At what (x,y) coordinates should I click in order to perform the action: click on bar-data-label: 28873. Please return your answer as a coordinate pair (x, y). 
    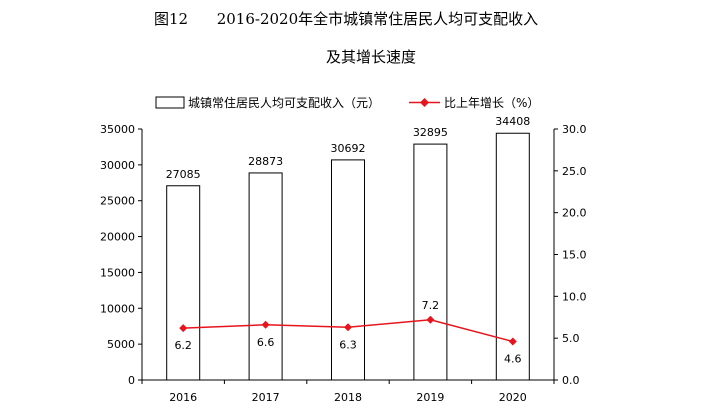
    Looking at the image, I should click on (265, 161).